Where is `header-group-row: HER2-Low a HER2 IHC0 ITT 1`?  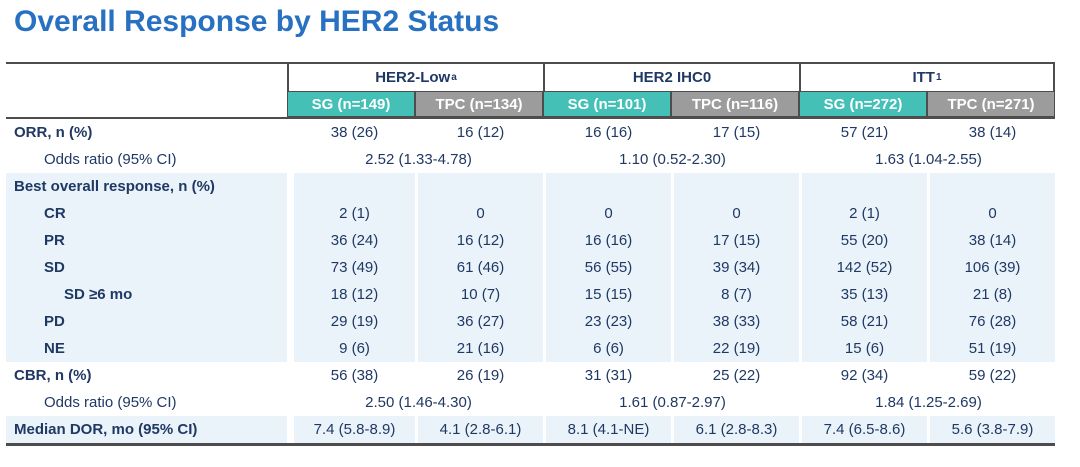
header-group-row: HER2-Low a HER2 IHC0 ITT 1 is located at coordinates (530, 77).